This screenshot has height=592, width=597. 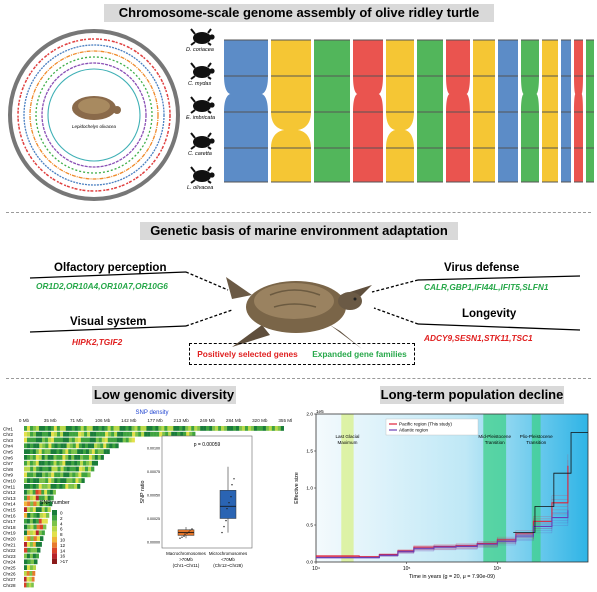 What do you see at coordinates (50, 420) in the screenshot?
I see `snp-axis-tick-1: 35 Mb` at bounding box center [50, 420].